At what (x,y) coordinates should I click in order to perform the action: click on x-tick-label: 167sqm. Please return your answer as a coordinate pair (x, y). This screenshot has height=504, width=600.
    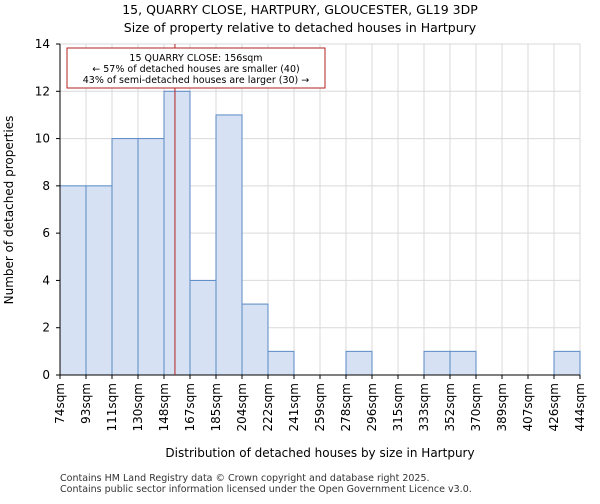
    Looking at the image, I should click on (190, 407).